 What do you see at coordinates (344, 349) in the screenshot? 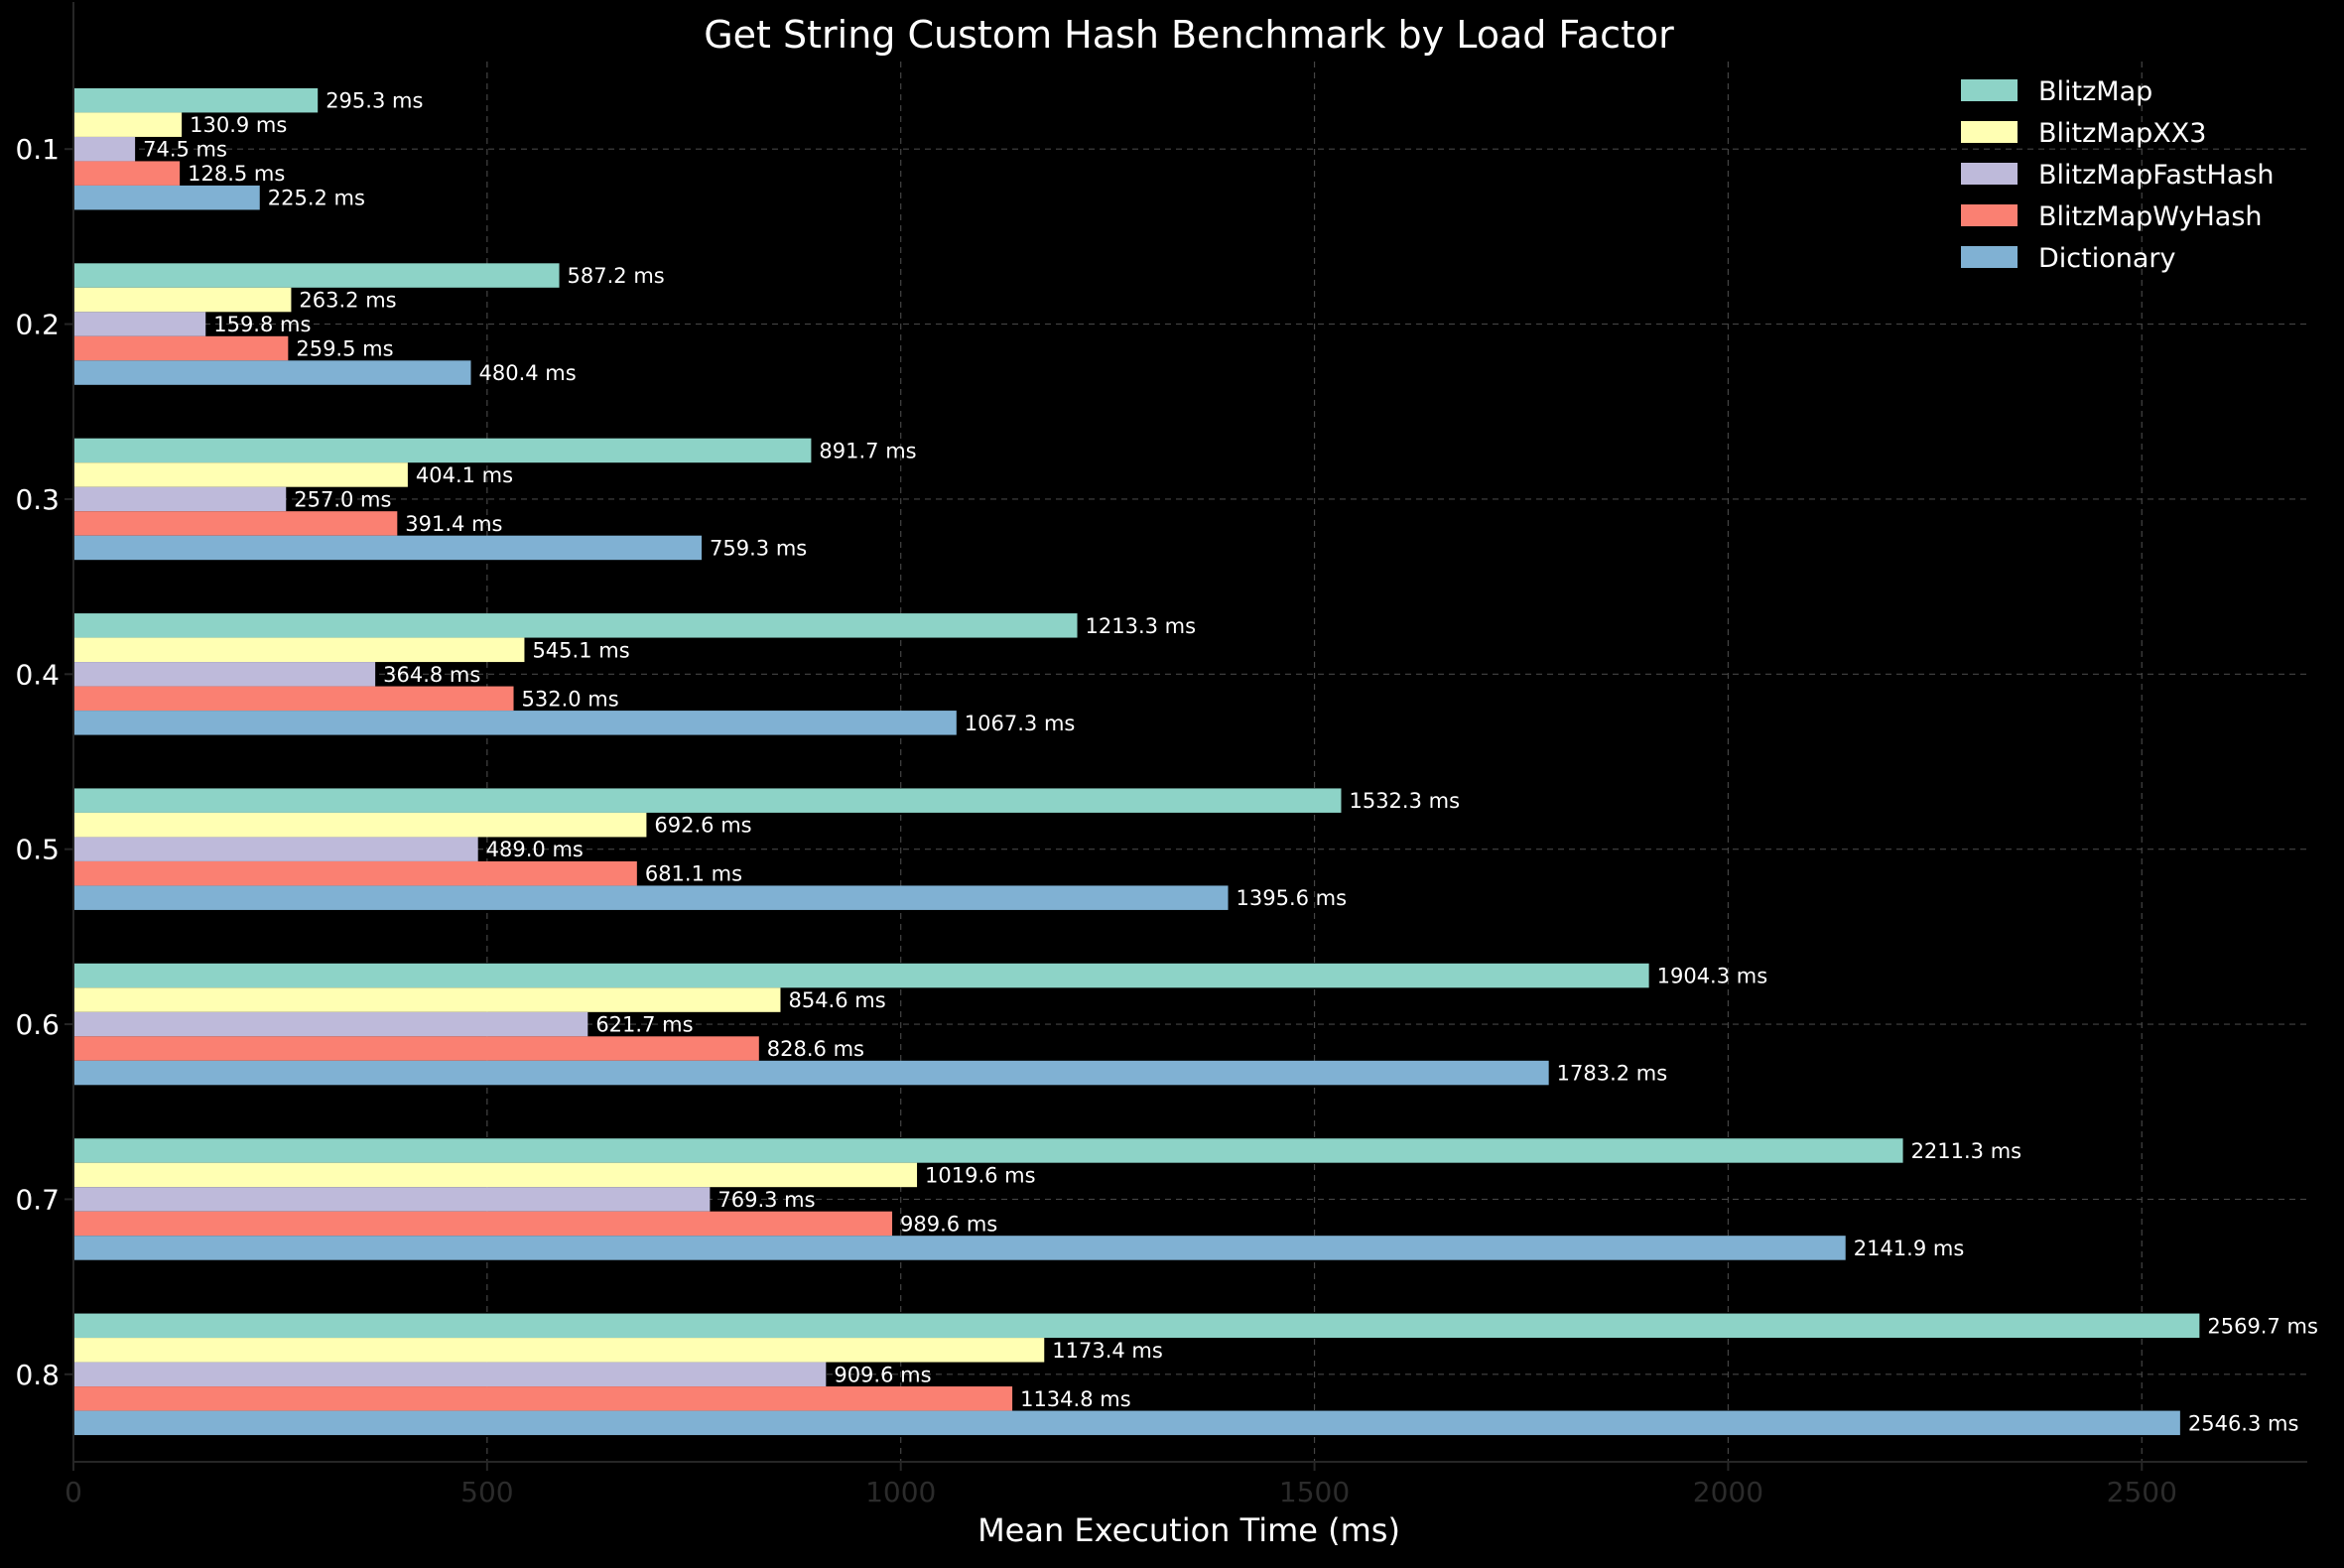
I see `bar-label-BlitzMapWyHash-0.2: 259.5 ms` at bounding box center [344, 349].